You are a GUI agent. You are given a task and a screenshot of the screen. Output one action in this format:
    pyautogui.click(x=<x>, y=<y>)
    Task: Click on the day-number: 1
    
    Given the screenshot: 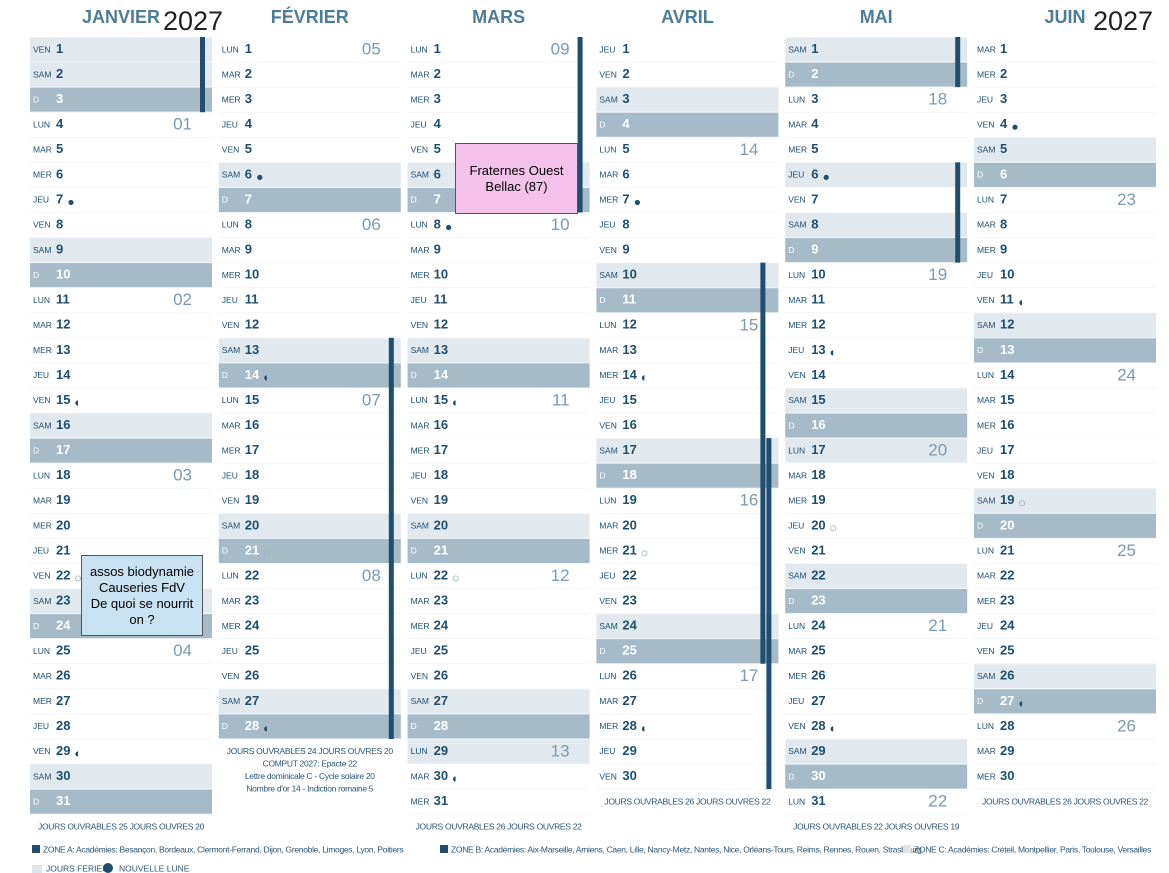 What is the action you would take?
    pyautogui.click(x=437, y=48)
    